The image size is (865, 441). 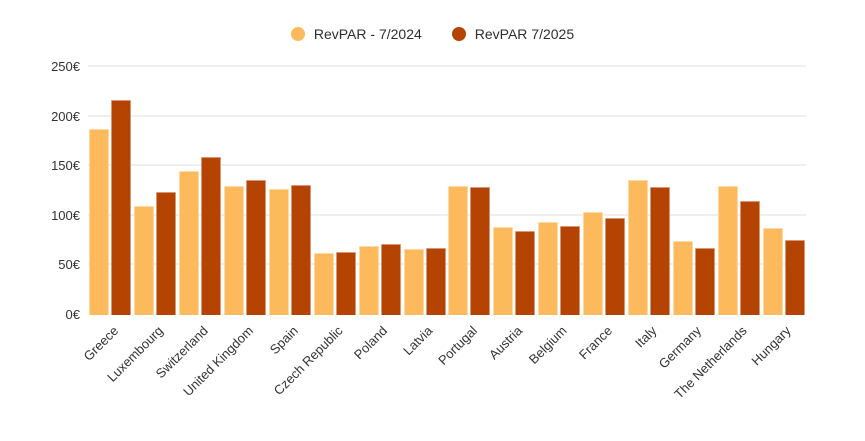 I want to click on bar-czech-republic-2025, so click(x=345, y=283).